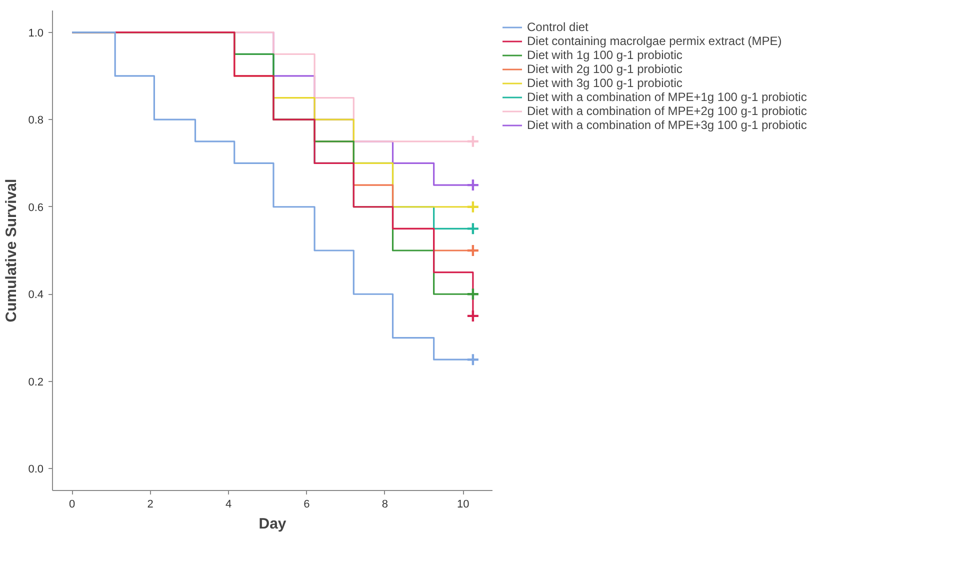 The height and width of the screenshot is (582, 968). I want to click on x-tick-label: 0, so click(72, 504).